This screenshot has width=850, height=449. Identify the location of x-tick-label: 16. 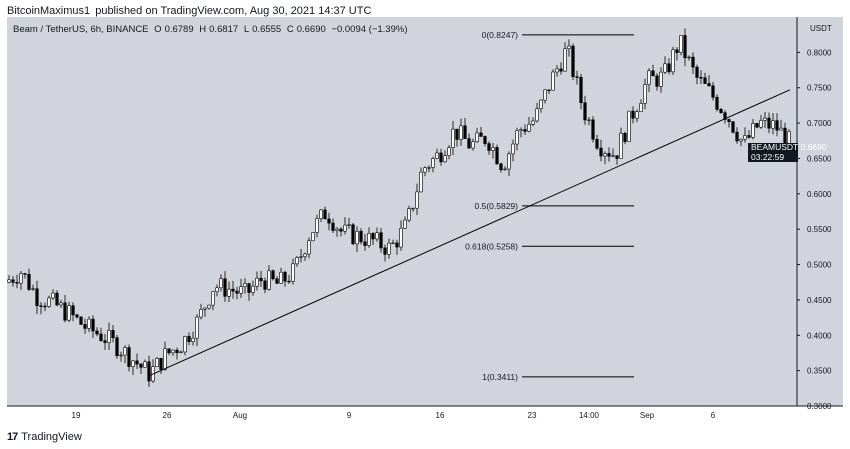
(440, 415).